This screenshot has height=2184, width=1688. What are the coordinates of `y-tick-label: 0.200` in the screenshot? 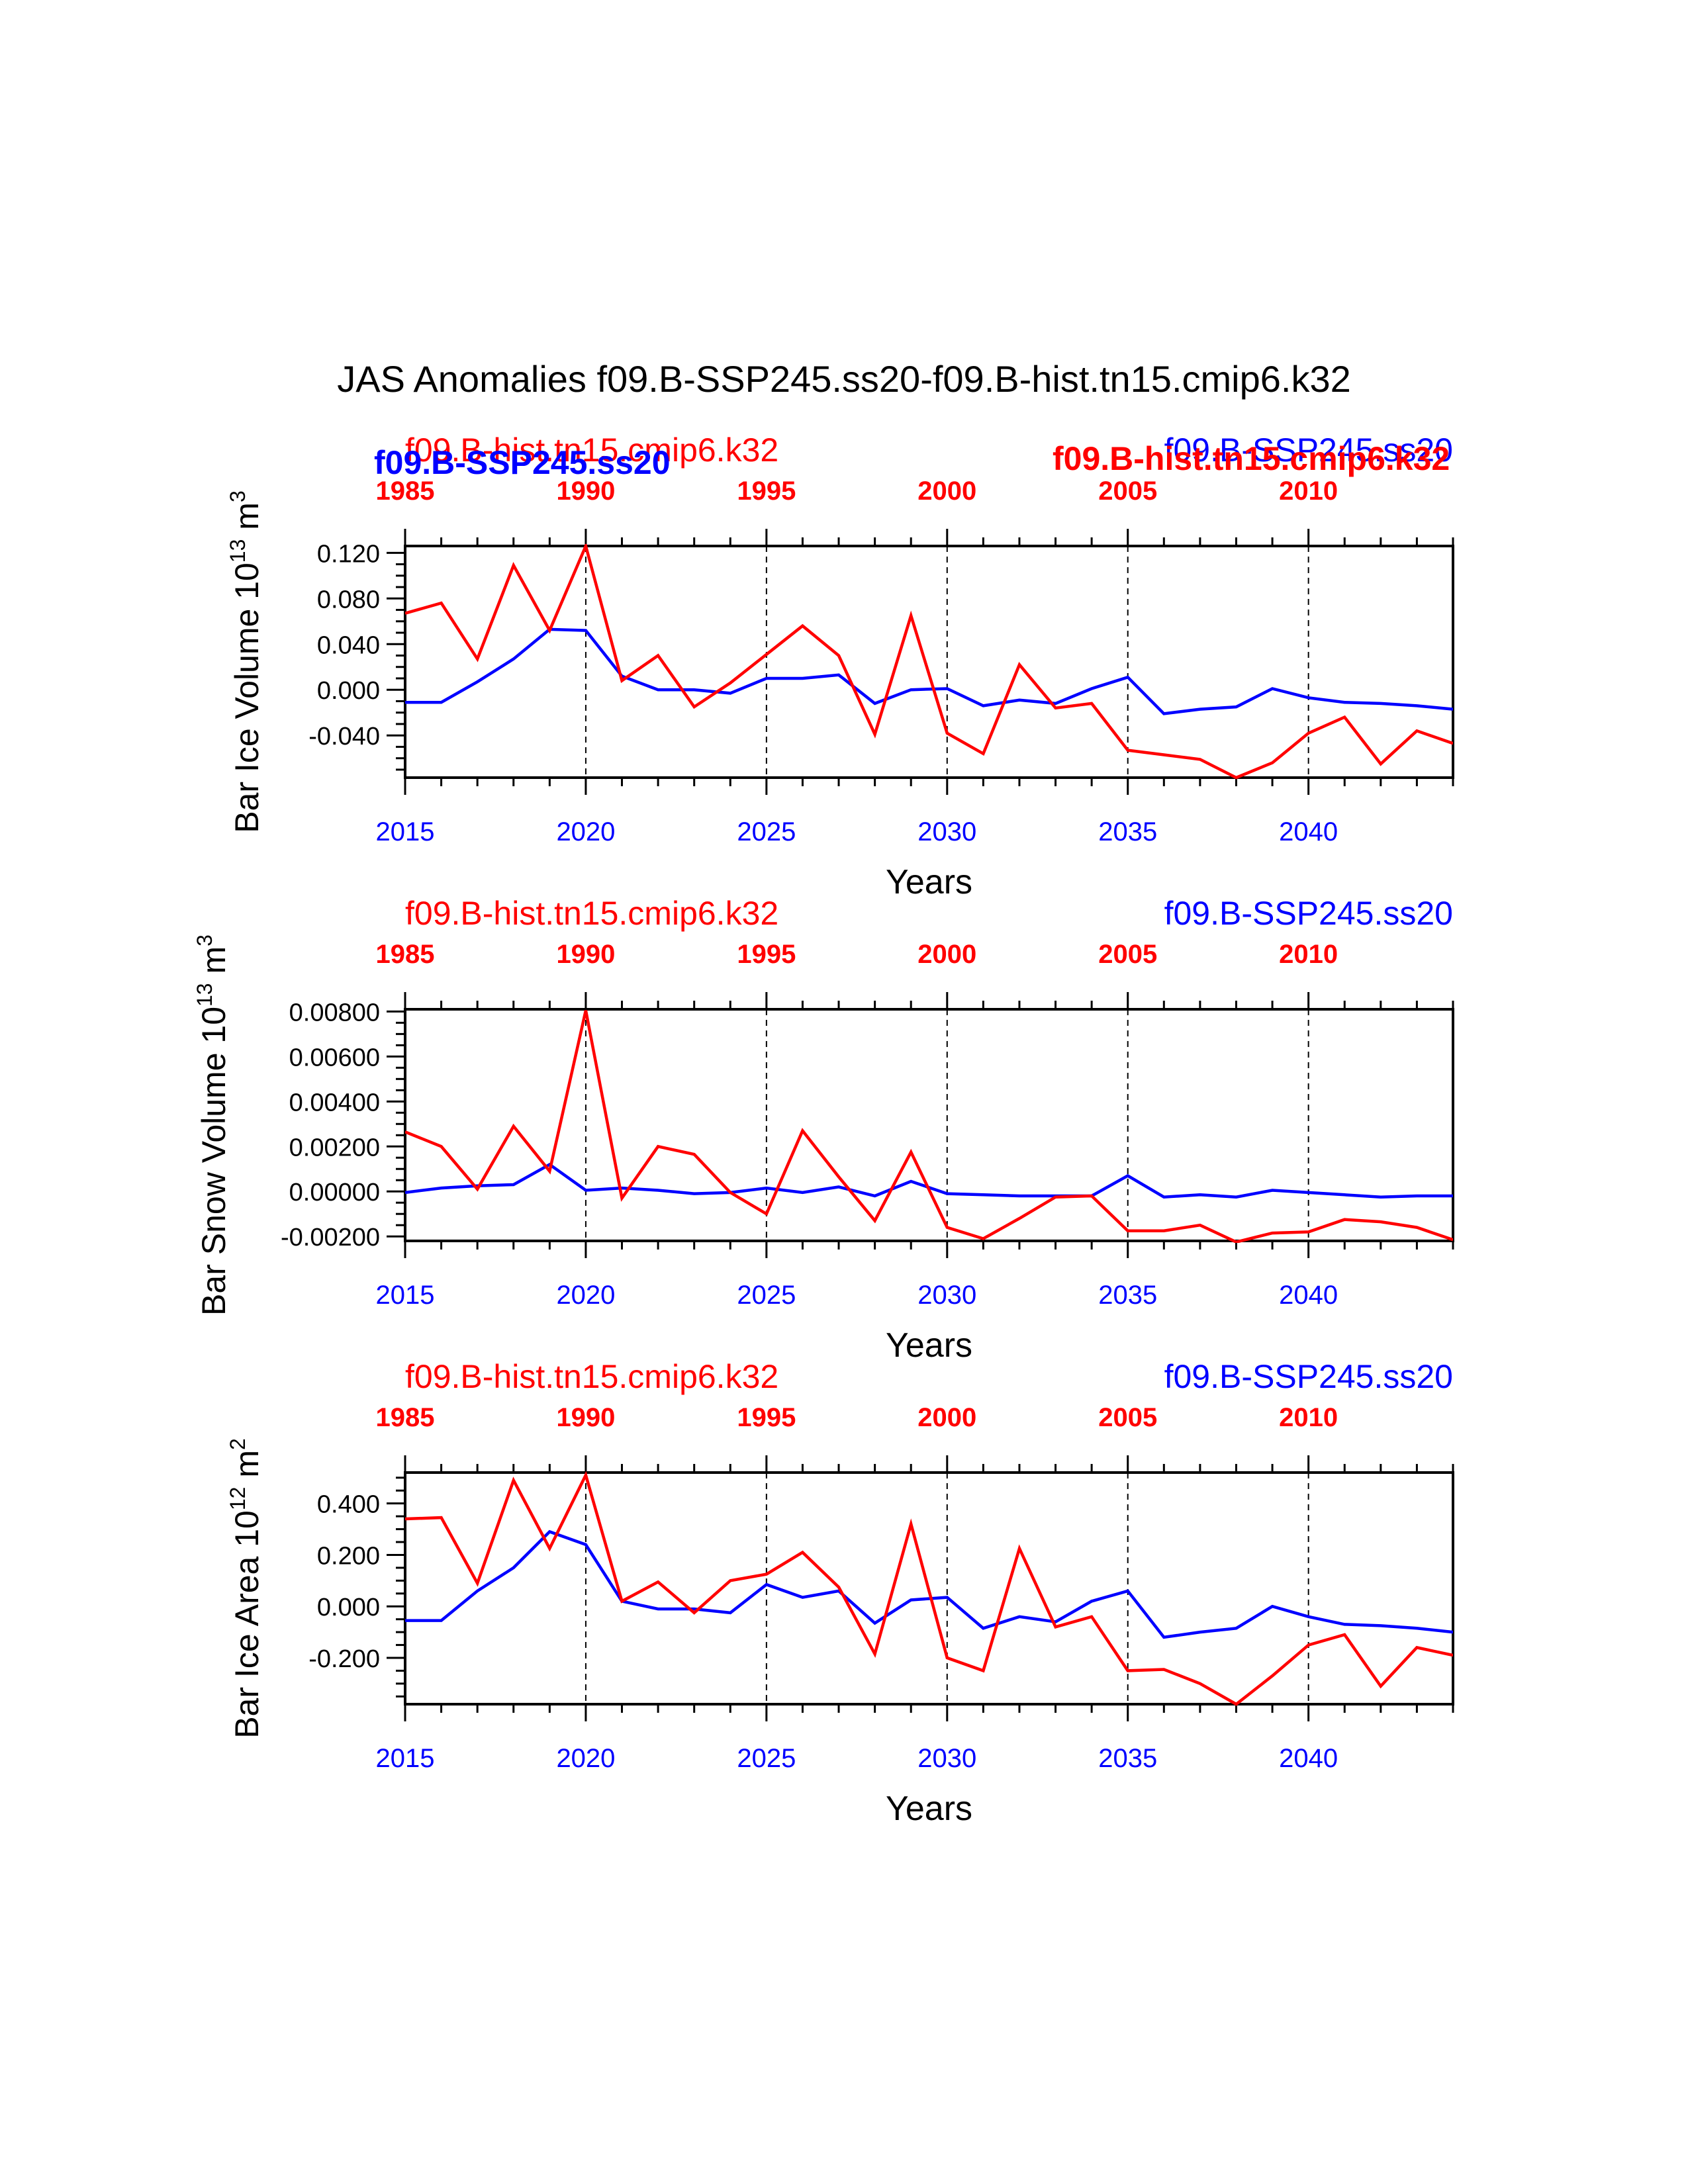 It's located at (348, 1556).